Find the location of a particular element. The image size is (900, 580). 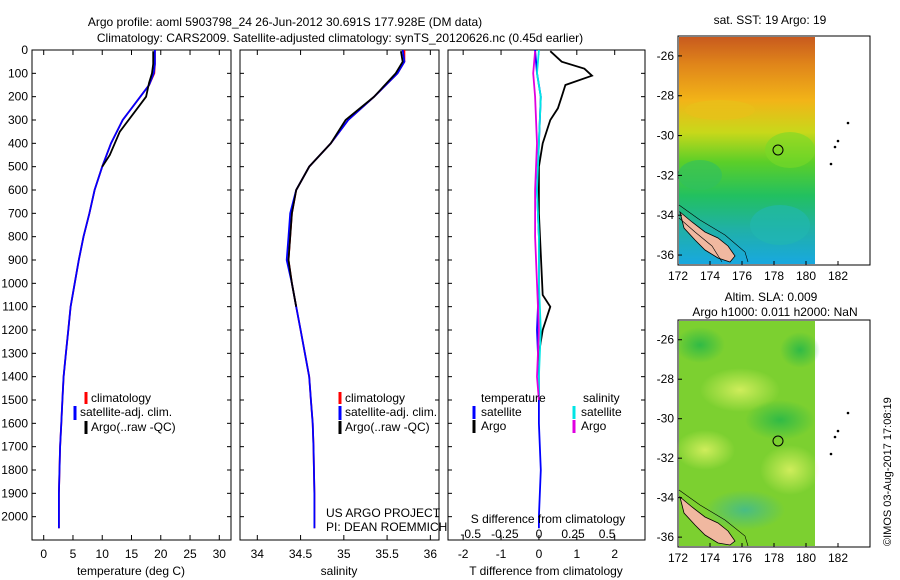

difference-xtick2-label: 0 is located at coordinates (539, 534).